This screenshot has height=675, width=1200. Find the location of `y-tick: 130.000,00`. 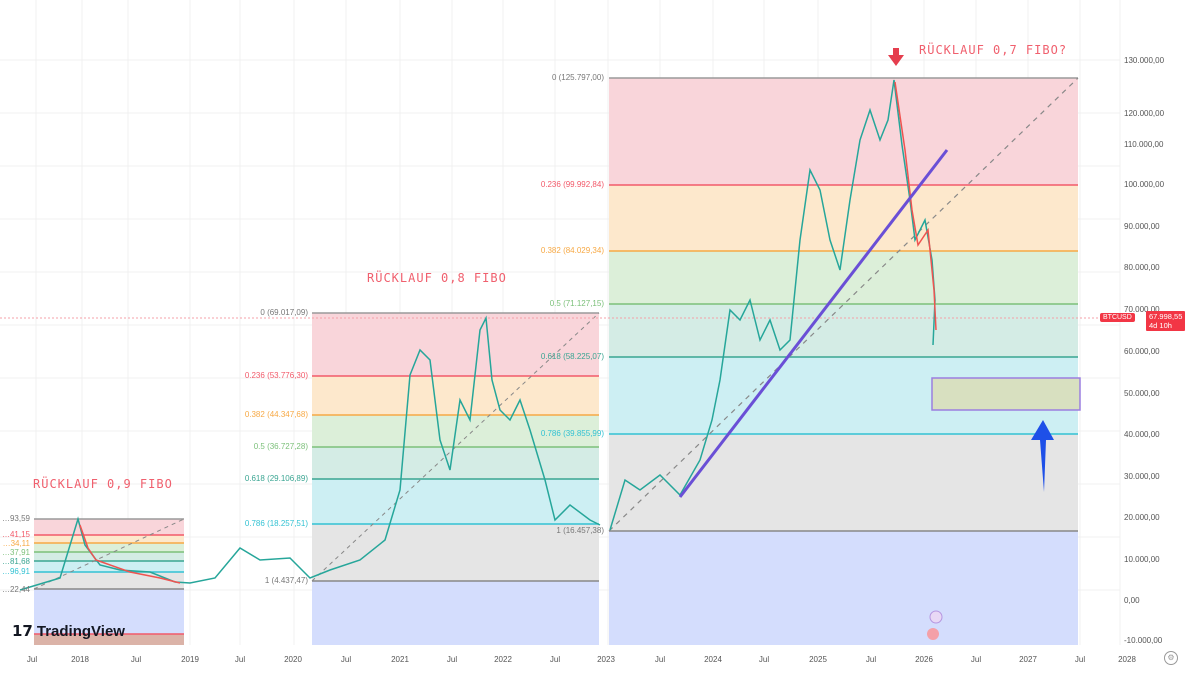

y-tick: 130.000,00 is located at coordinates (1144, 60).